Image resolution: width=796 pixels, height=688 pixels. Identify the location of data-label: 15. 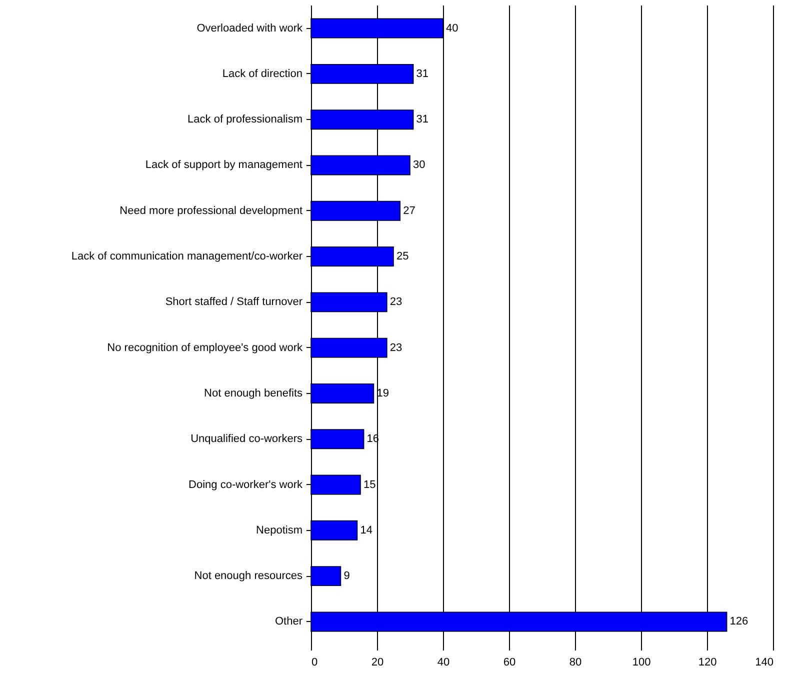
(370, 484).